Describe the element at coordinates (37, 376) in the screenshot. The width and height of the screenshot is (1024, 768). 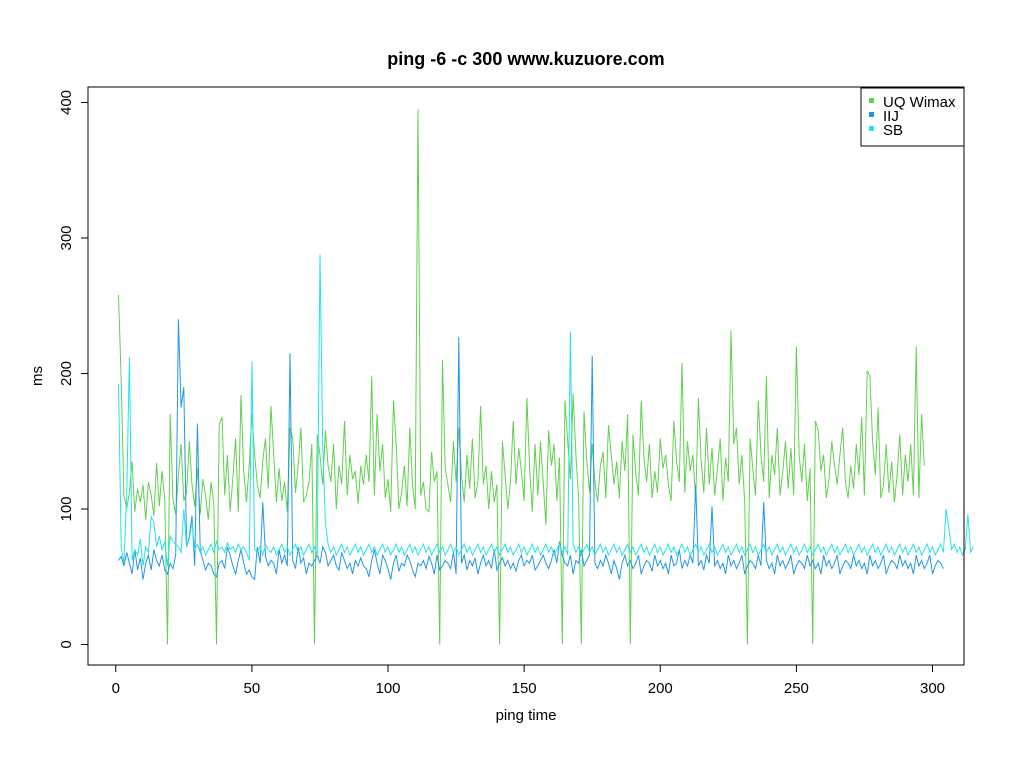
I see `y-axis-label: ms` at that location.